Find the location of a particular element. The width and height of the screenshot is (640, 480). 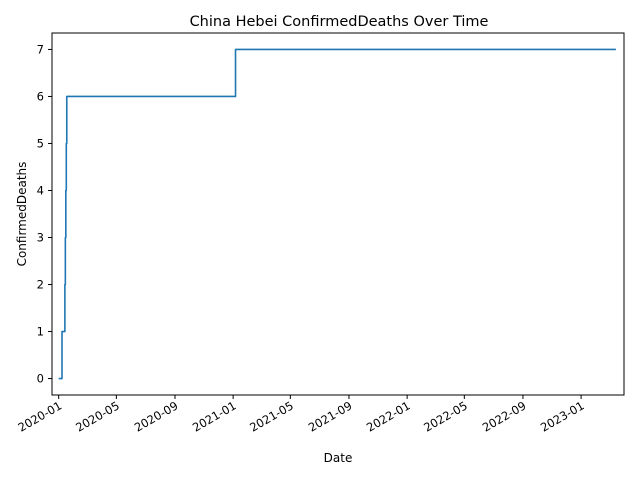

y-tick-label: 0 is located at coordinates (40, 379).